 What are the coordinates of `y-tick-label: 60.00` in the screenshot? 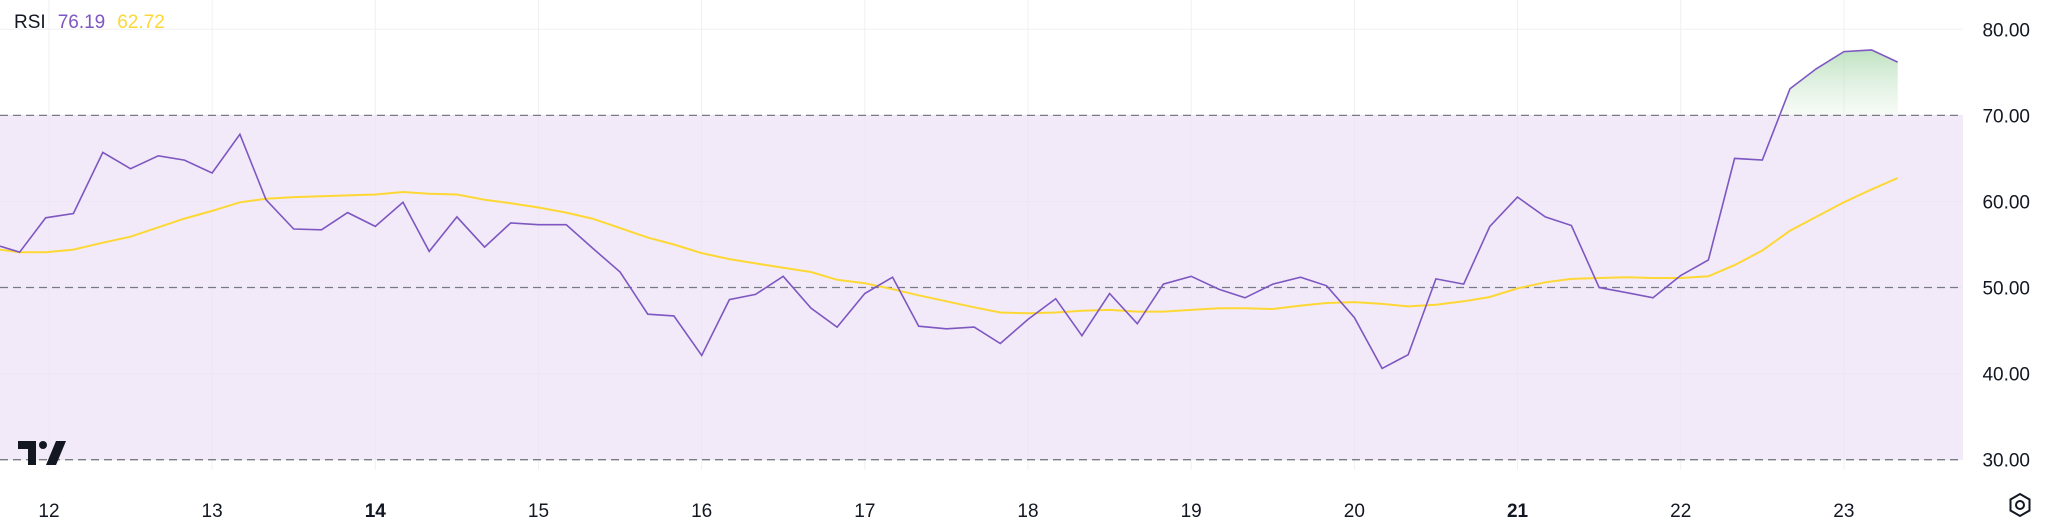 It's located at (2006, 202).